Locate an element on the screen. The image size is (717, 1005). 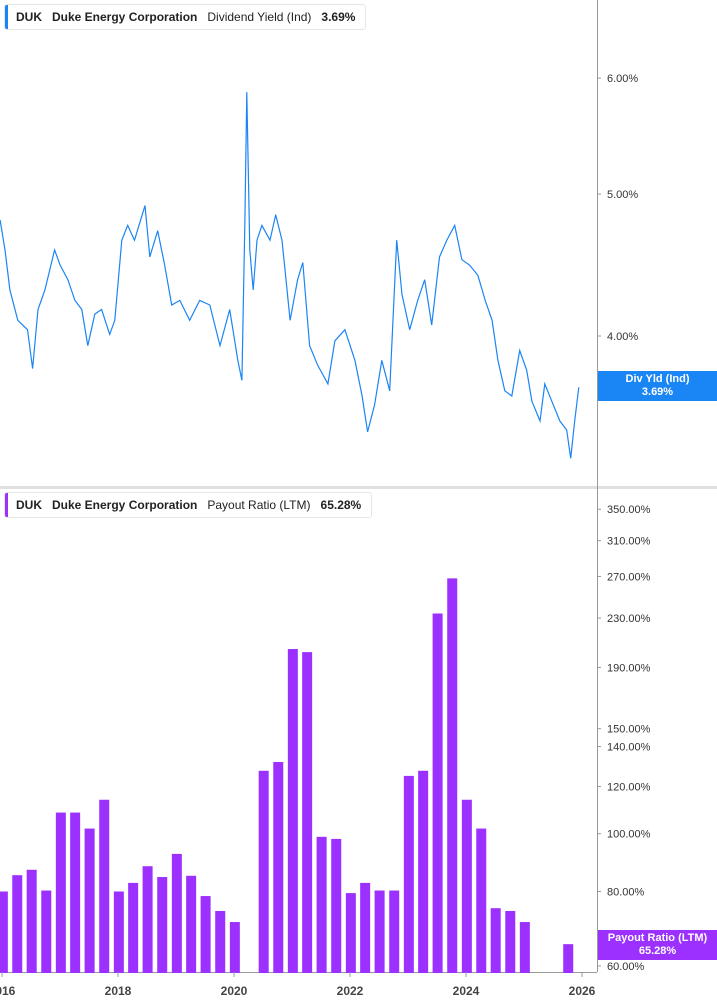
y-tick-label: 80.00% is located at coordinates (626, 892).